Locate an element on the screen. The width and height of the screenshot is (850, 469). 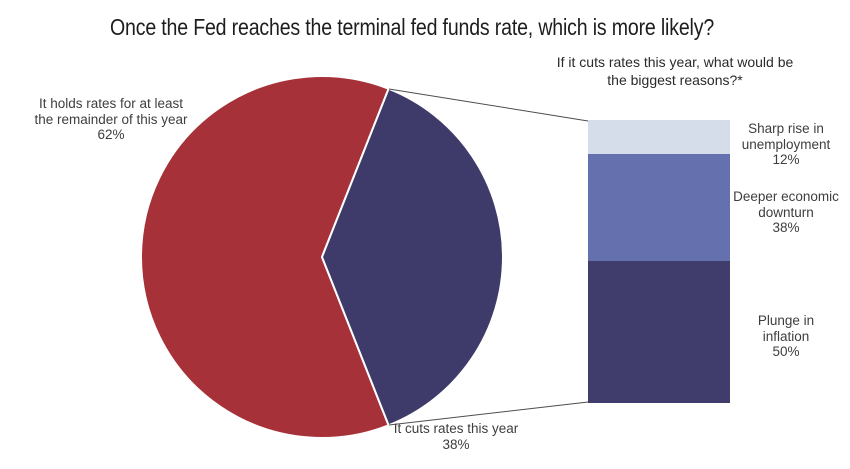
bar-label-downturn: Deeper economic downturn 38% is located at coordinates (786, 212).